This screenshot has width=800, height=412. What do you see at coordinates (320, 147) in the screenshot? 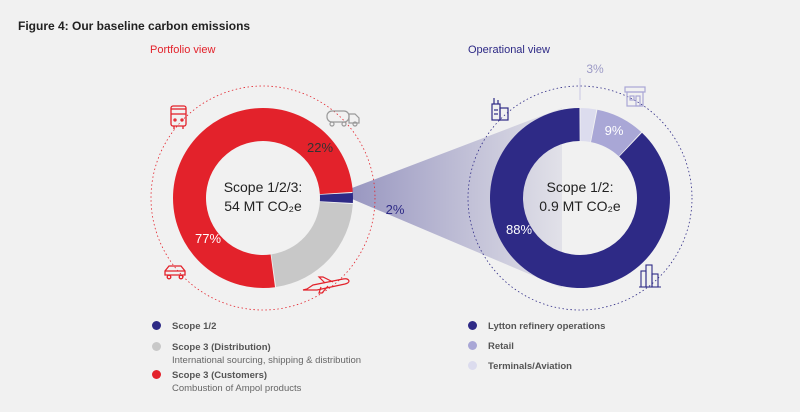
I see `label-scope3-distribution: 22%` at bounding box center [320, 147].